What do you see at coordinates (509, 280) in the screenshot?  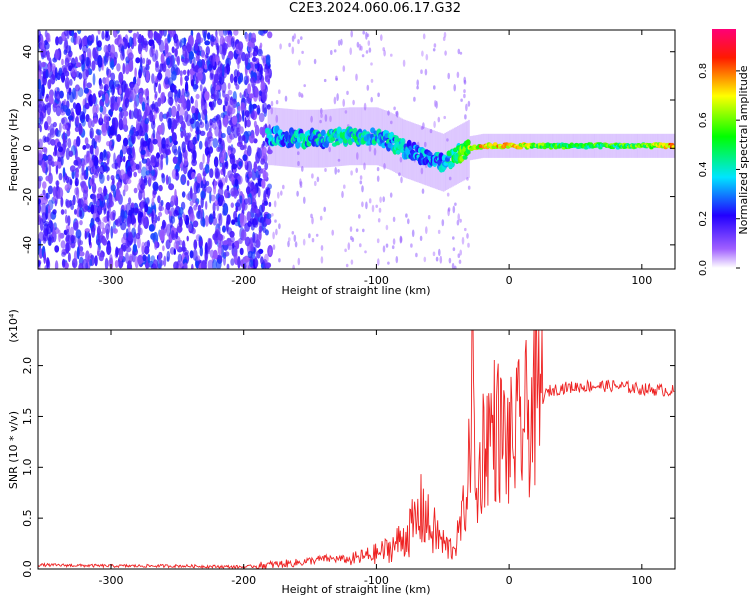 I see `spectrogram-x-tick-label: 0` at bounding box center [509, 280].